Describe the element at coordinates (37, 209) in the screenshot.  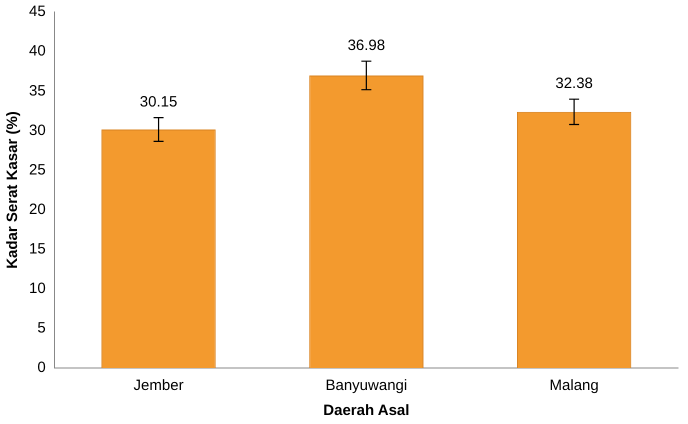
I see `y-tick-label: 20` at that location.